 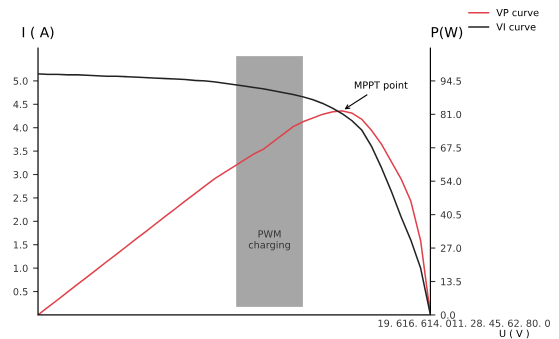 I want to click on y-tick-label: 3.5, so click(x=21, y=151).